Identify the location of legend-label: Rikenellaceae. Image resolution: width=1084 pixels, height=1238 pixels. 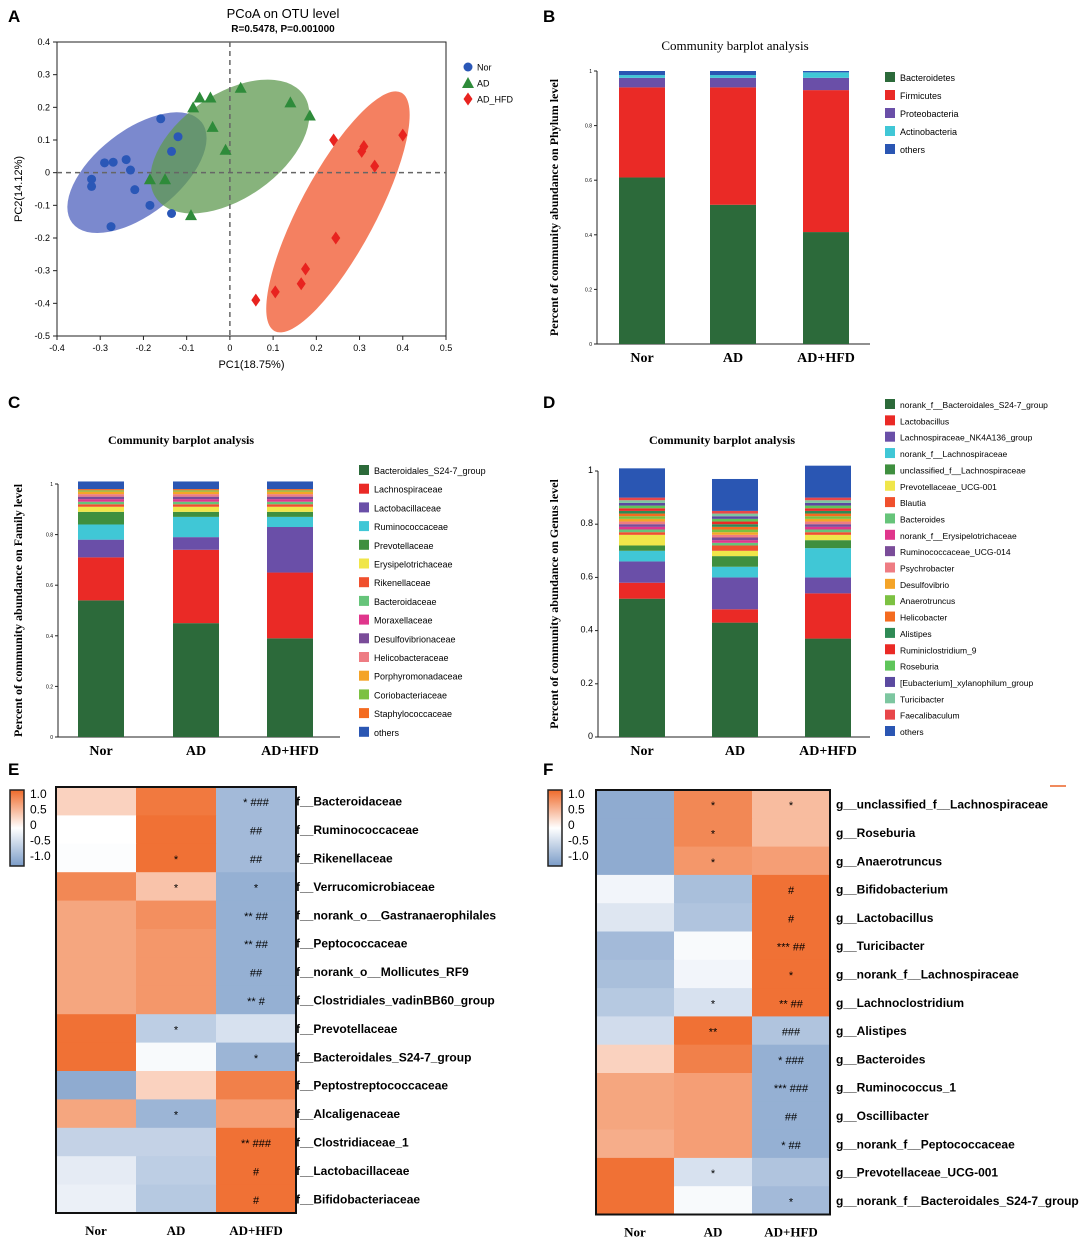
(402, 583).